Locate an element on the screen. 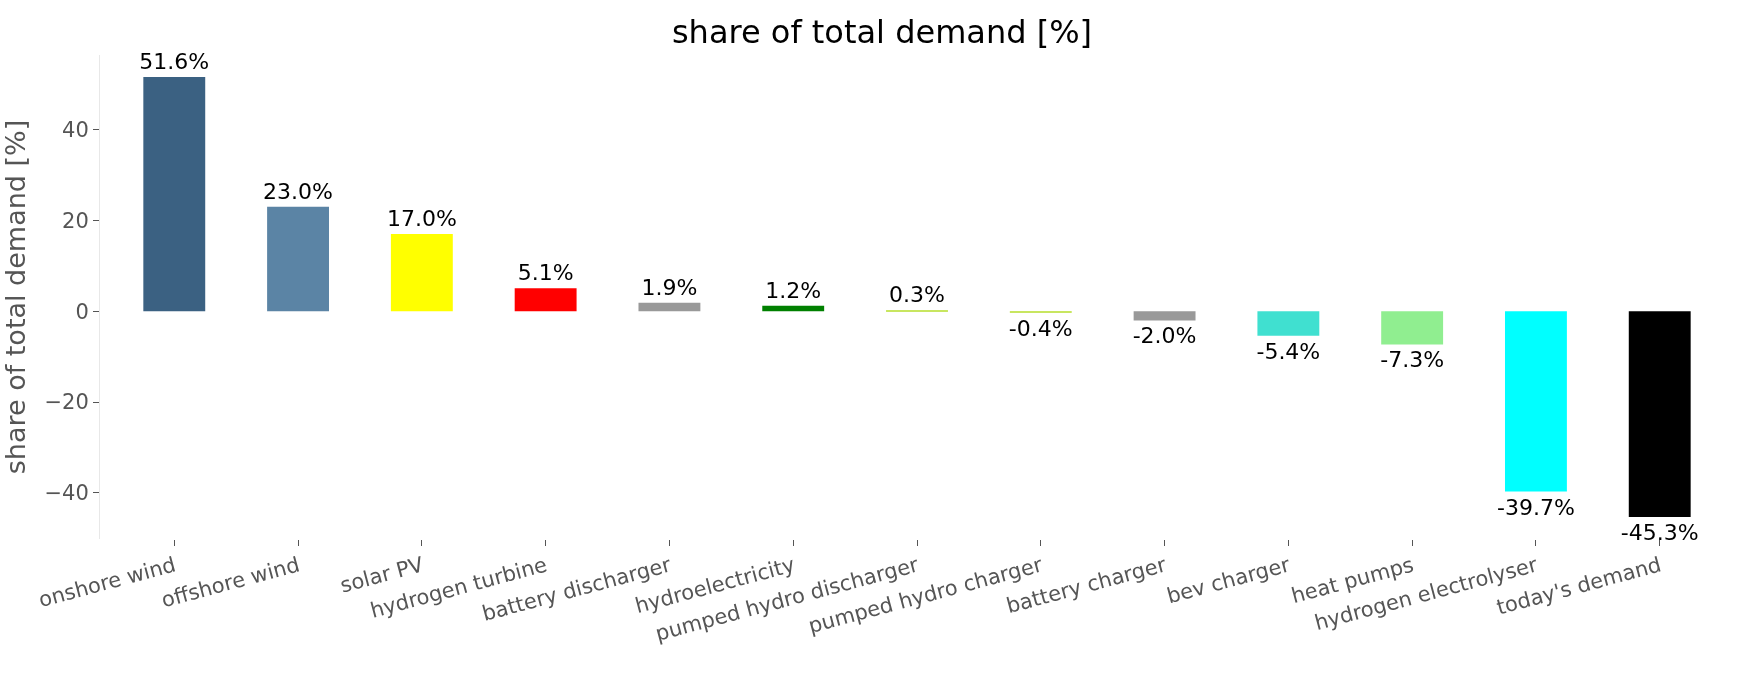  data-label: 17.0% is located at coordinates (421, 219).